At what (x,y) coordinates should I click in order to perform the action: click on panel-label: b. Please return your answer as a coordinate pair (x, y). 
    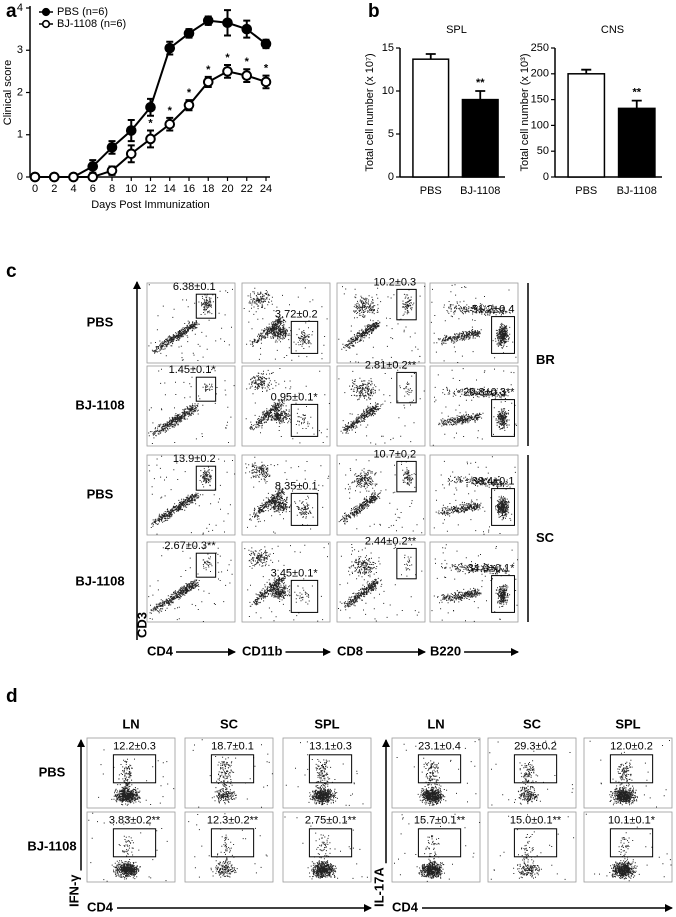
    Looking at the image, I should click on (374, 11).